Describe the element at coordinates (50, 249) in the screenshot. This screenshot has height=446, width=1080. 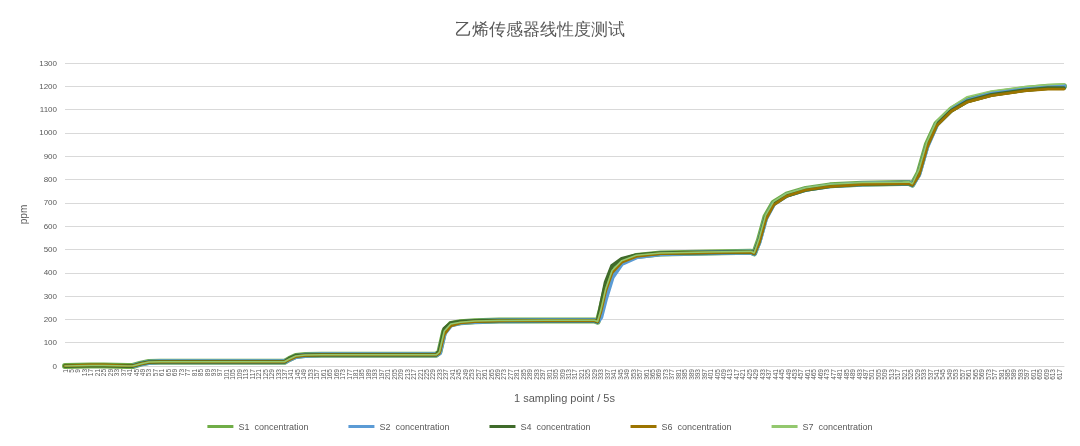
I see `y-tick-label: 500` at that location.